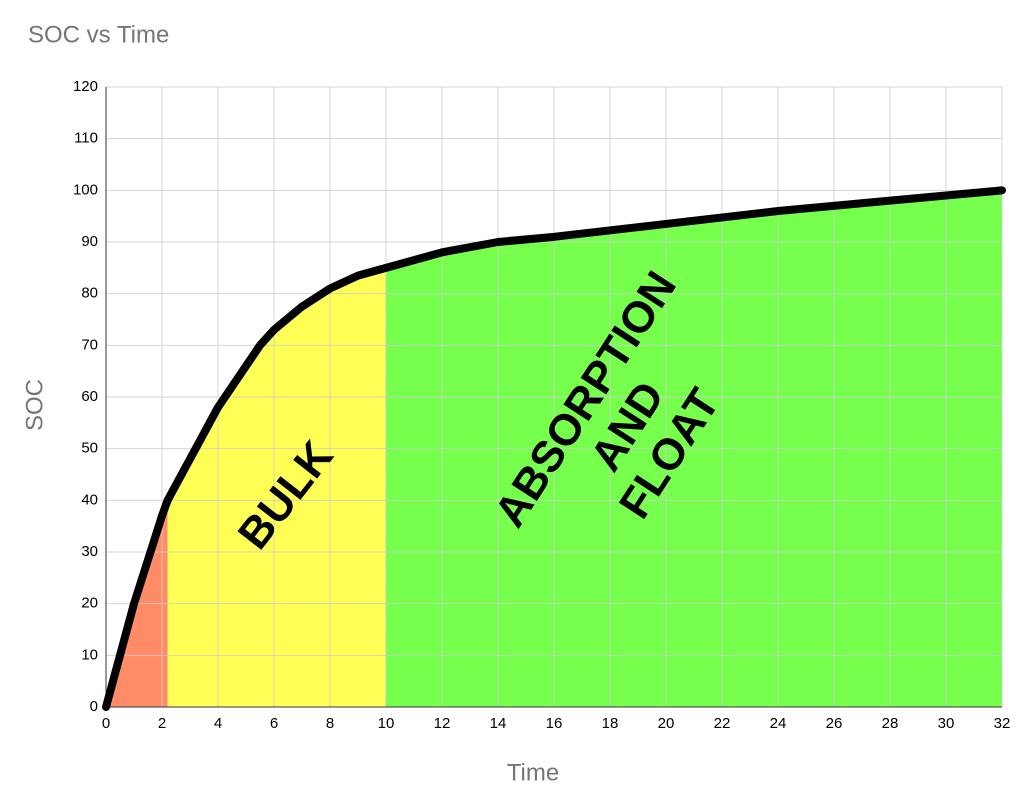 The height and width of the screenshot is (805, 1024). Describe the element at coordinates (498, 723) in the screenshot. I see `x-tick-label: 14` at that location.